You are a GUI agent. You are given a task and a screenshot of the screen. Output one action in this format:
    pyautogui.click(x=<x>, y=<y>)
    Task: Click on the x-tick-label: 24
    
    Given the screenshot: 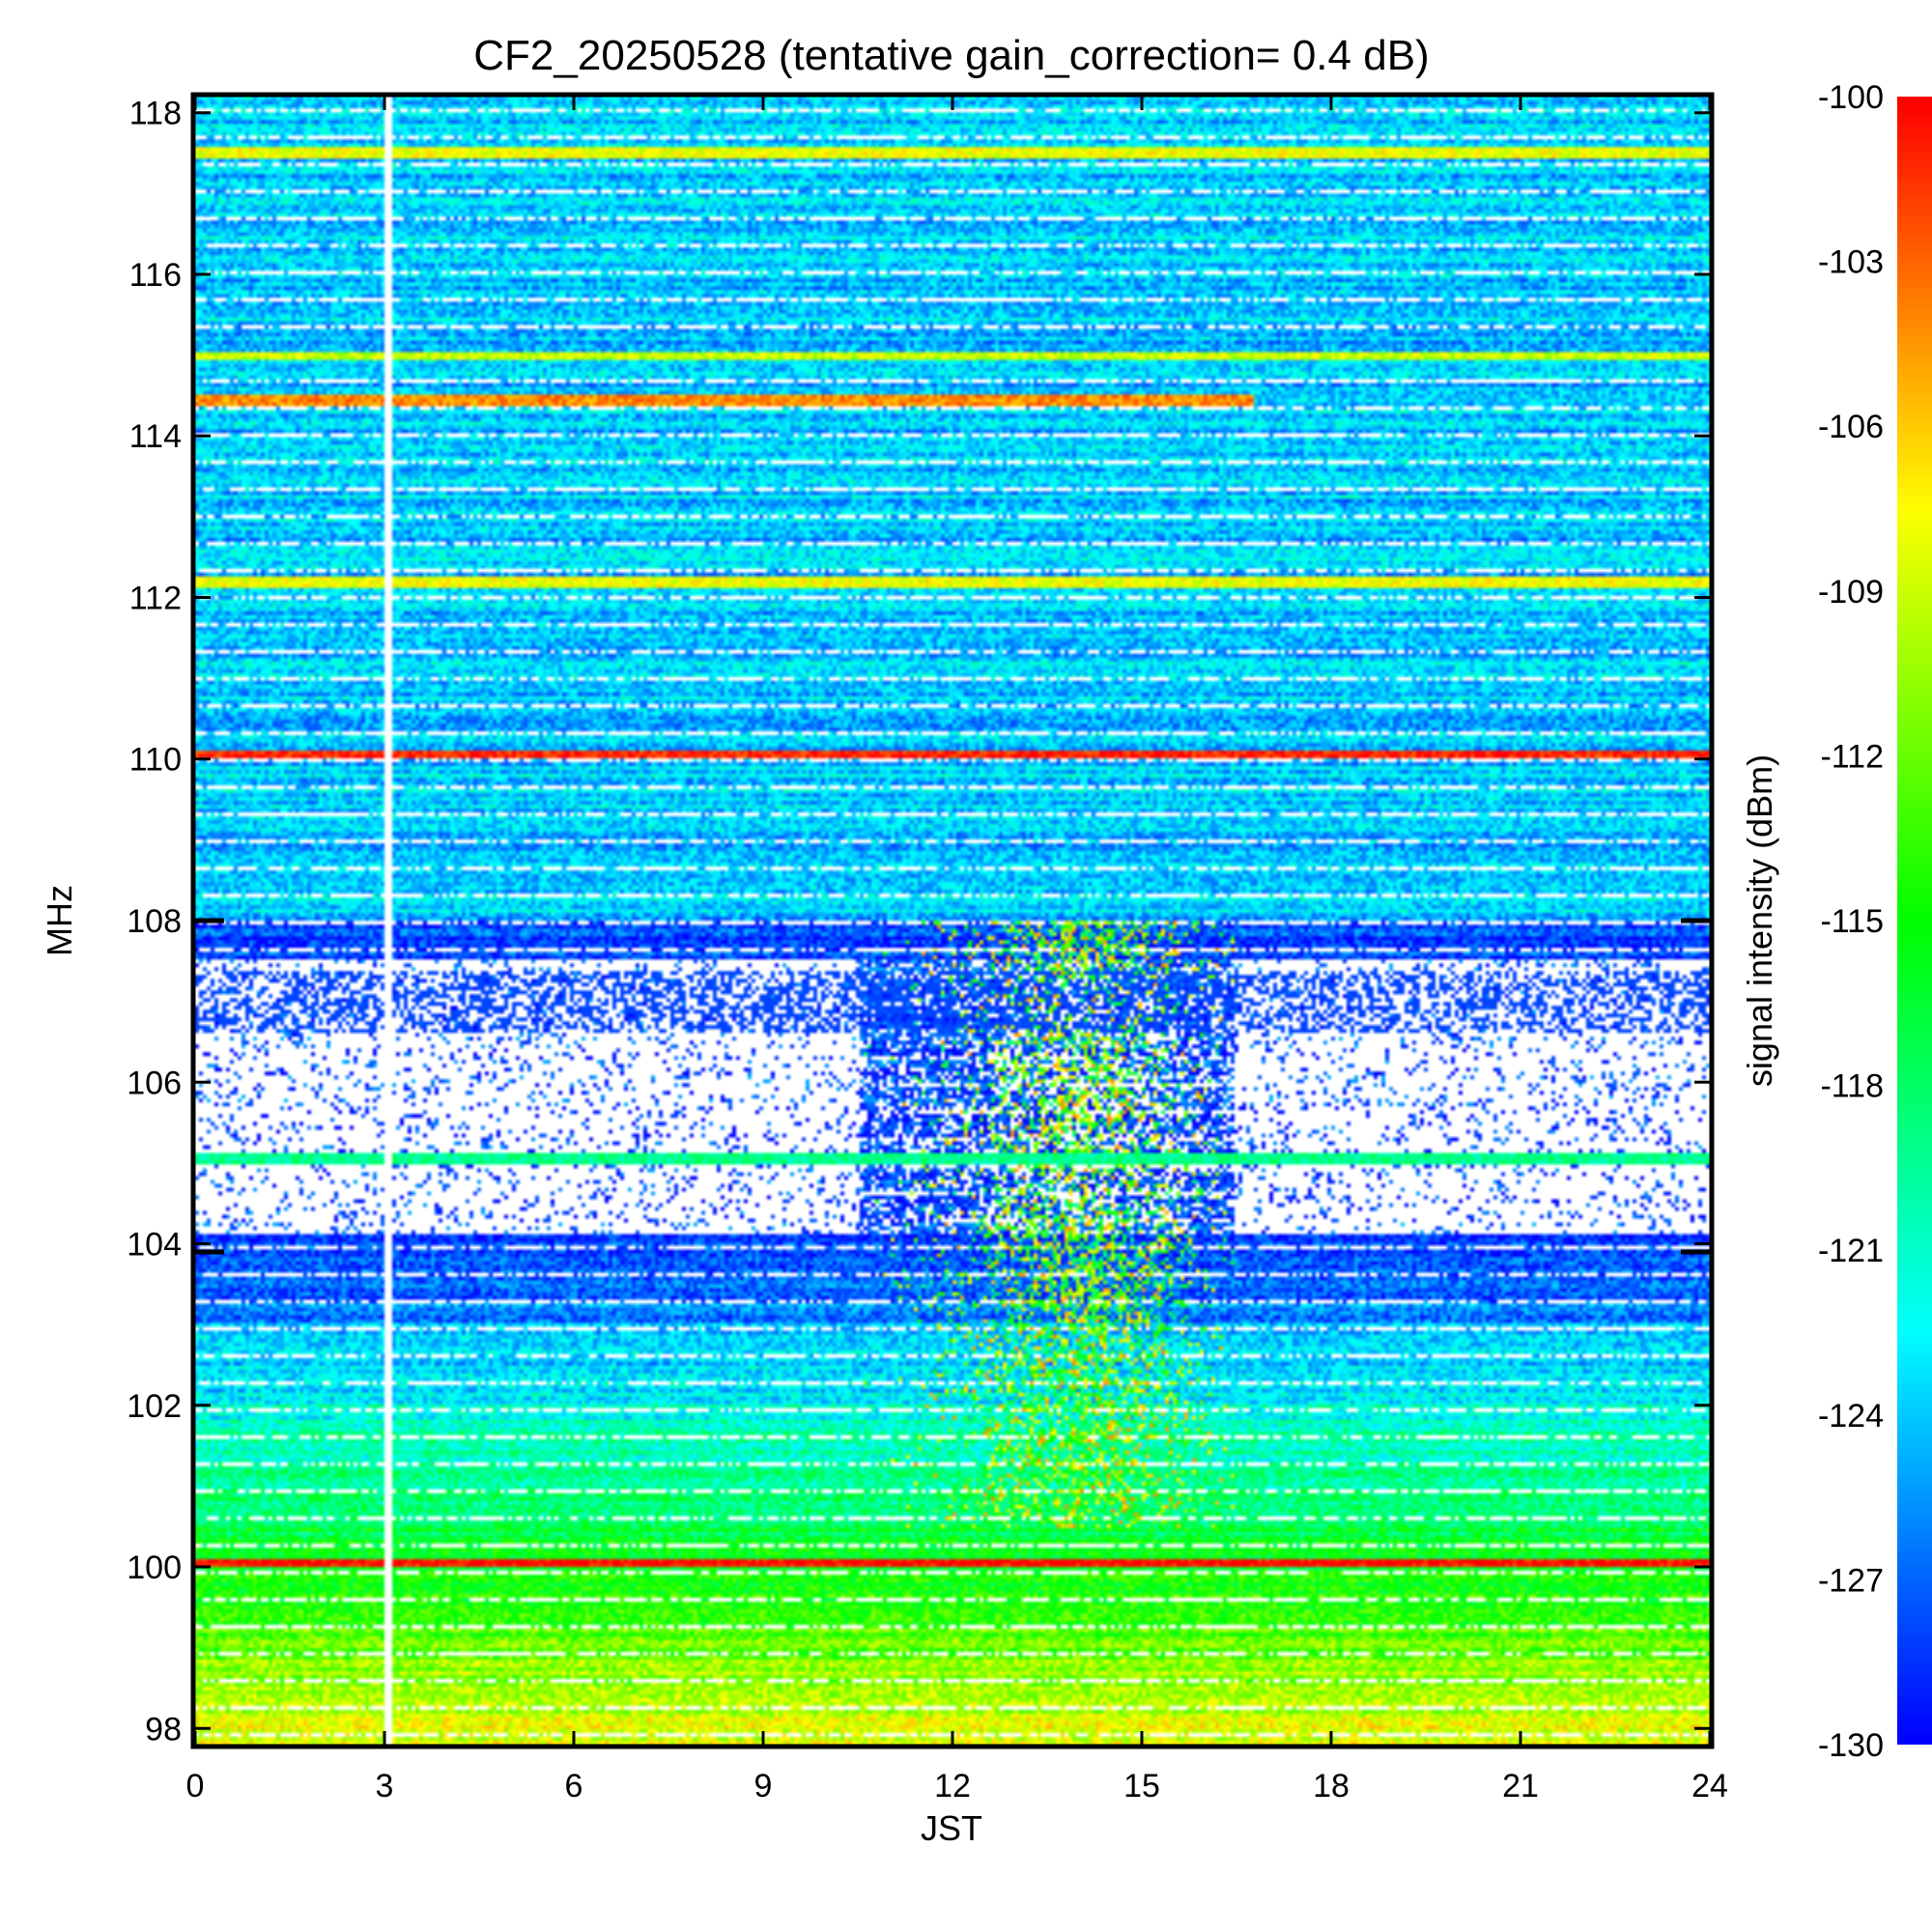 What is the action you would take?
    pyautogui.click(x=1709, y=1786)
    